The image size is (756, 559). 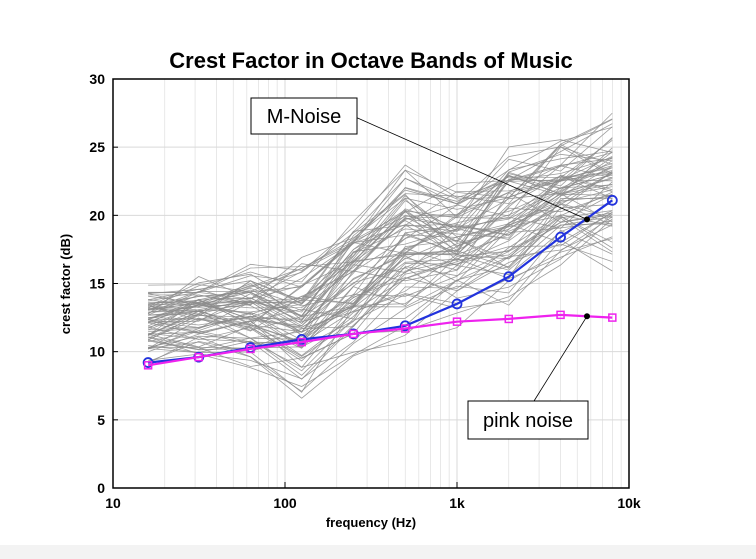 I want to click on y-tick-label: 20, so click(x=97, y=215).